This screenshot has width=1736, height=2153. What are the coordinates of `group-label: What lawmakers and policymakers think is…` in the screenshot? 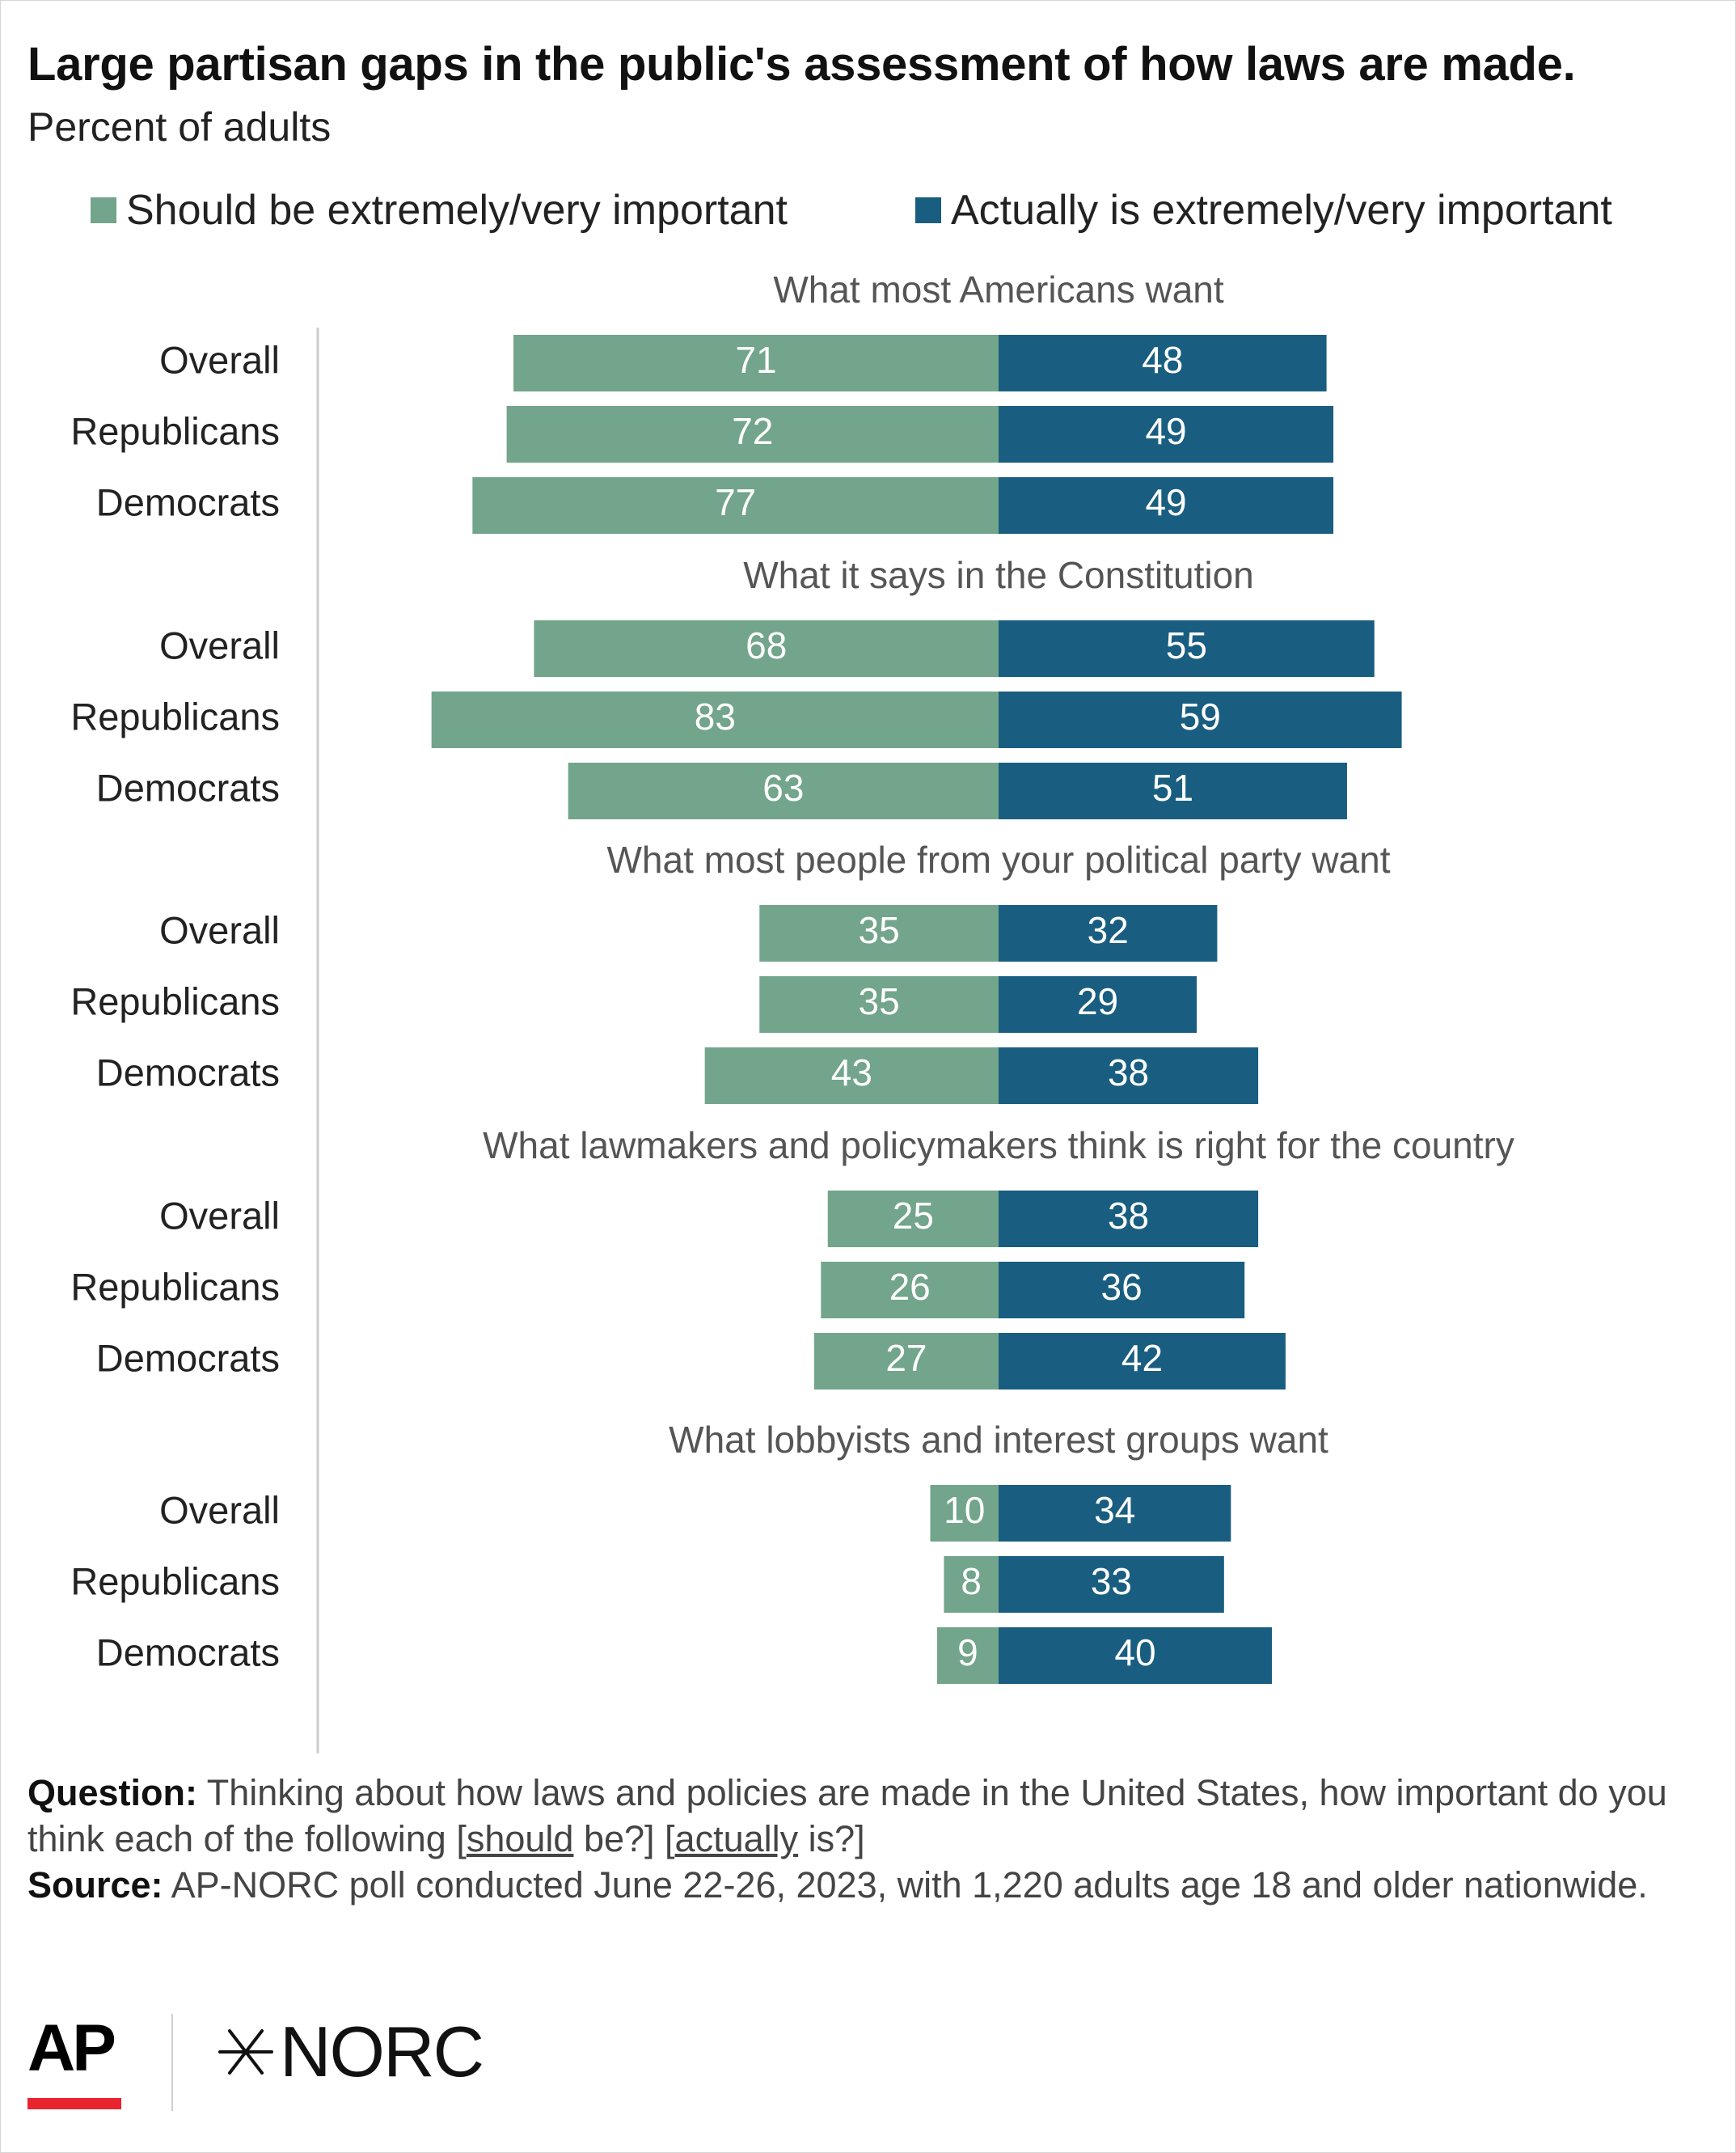 It's located at (998, 1145).